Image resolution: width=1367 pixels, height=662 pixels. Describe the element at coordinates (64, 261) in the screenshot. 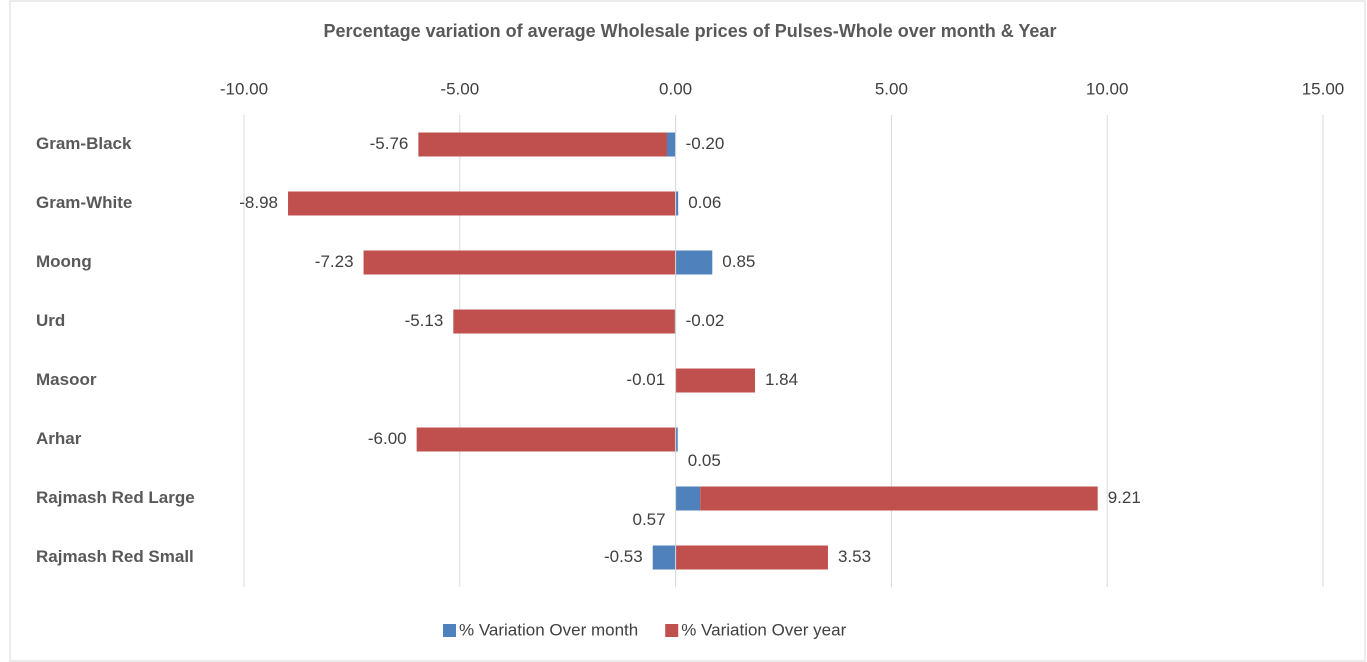

I see `category-label: Moong` at that location.